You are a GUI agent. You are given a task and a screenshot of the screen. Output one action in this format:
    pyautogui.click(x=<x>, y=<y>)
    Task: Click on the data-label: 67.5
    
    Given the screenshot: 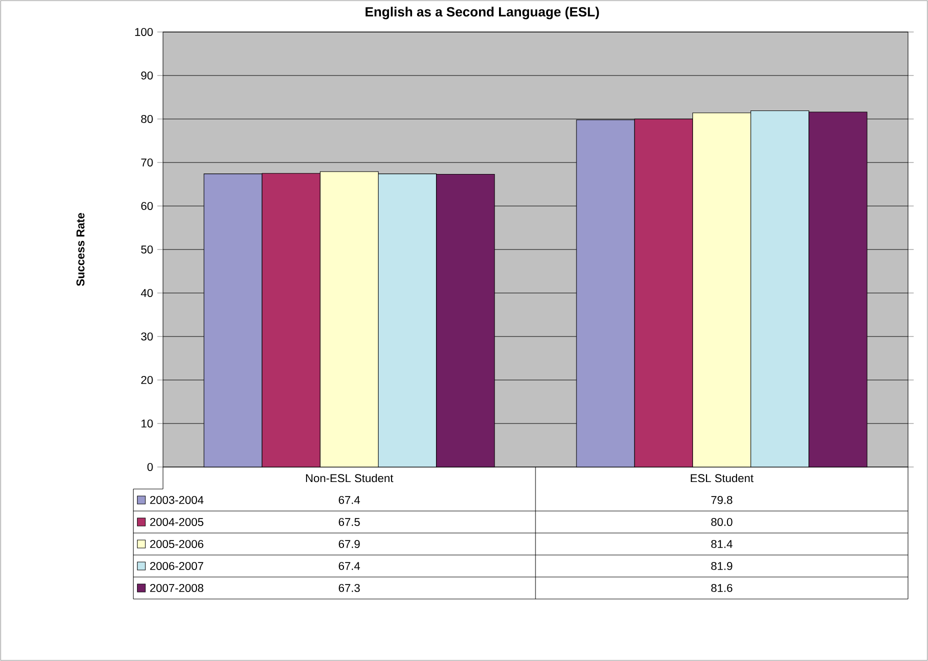 What is the action you would take?
    pyautogui.click(x=349, y=522)
    